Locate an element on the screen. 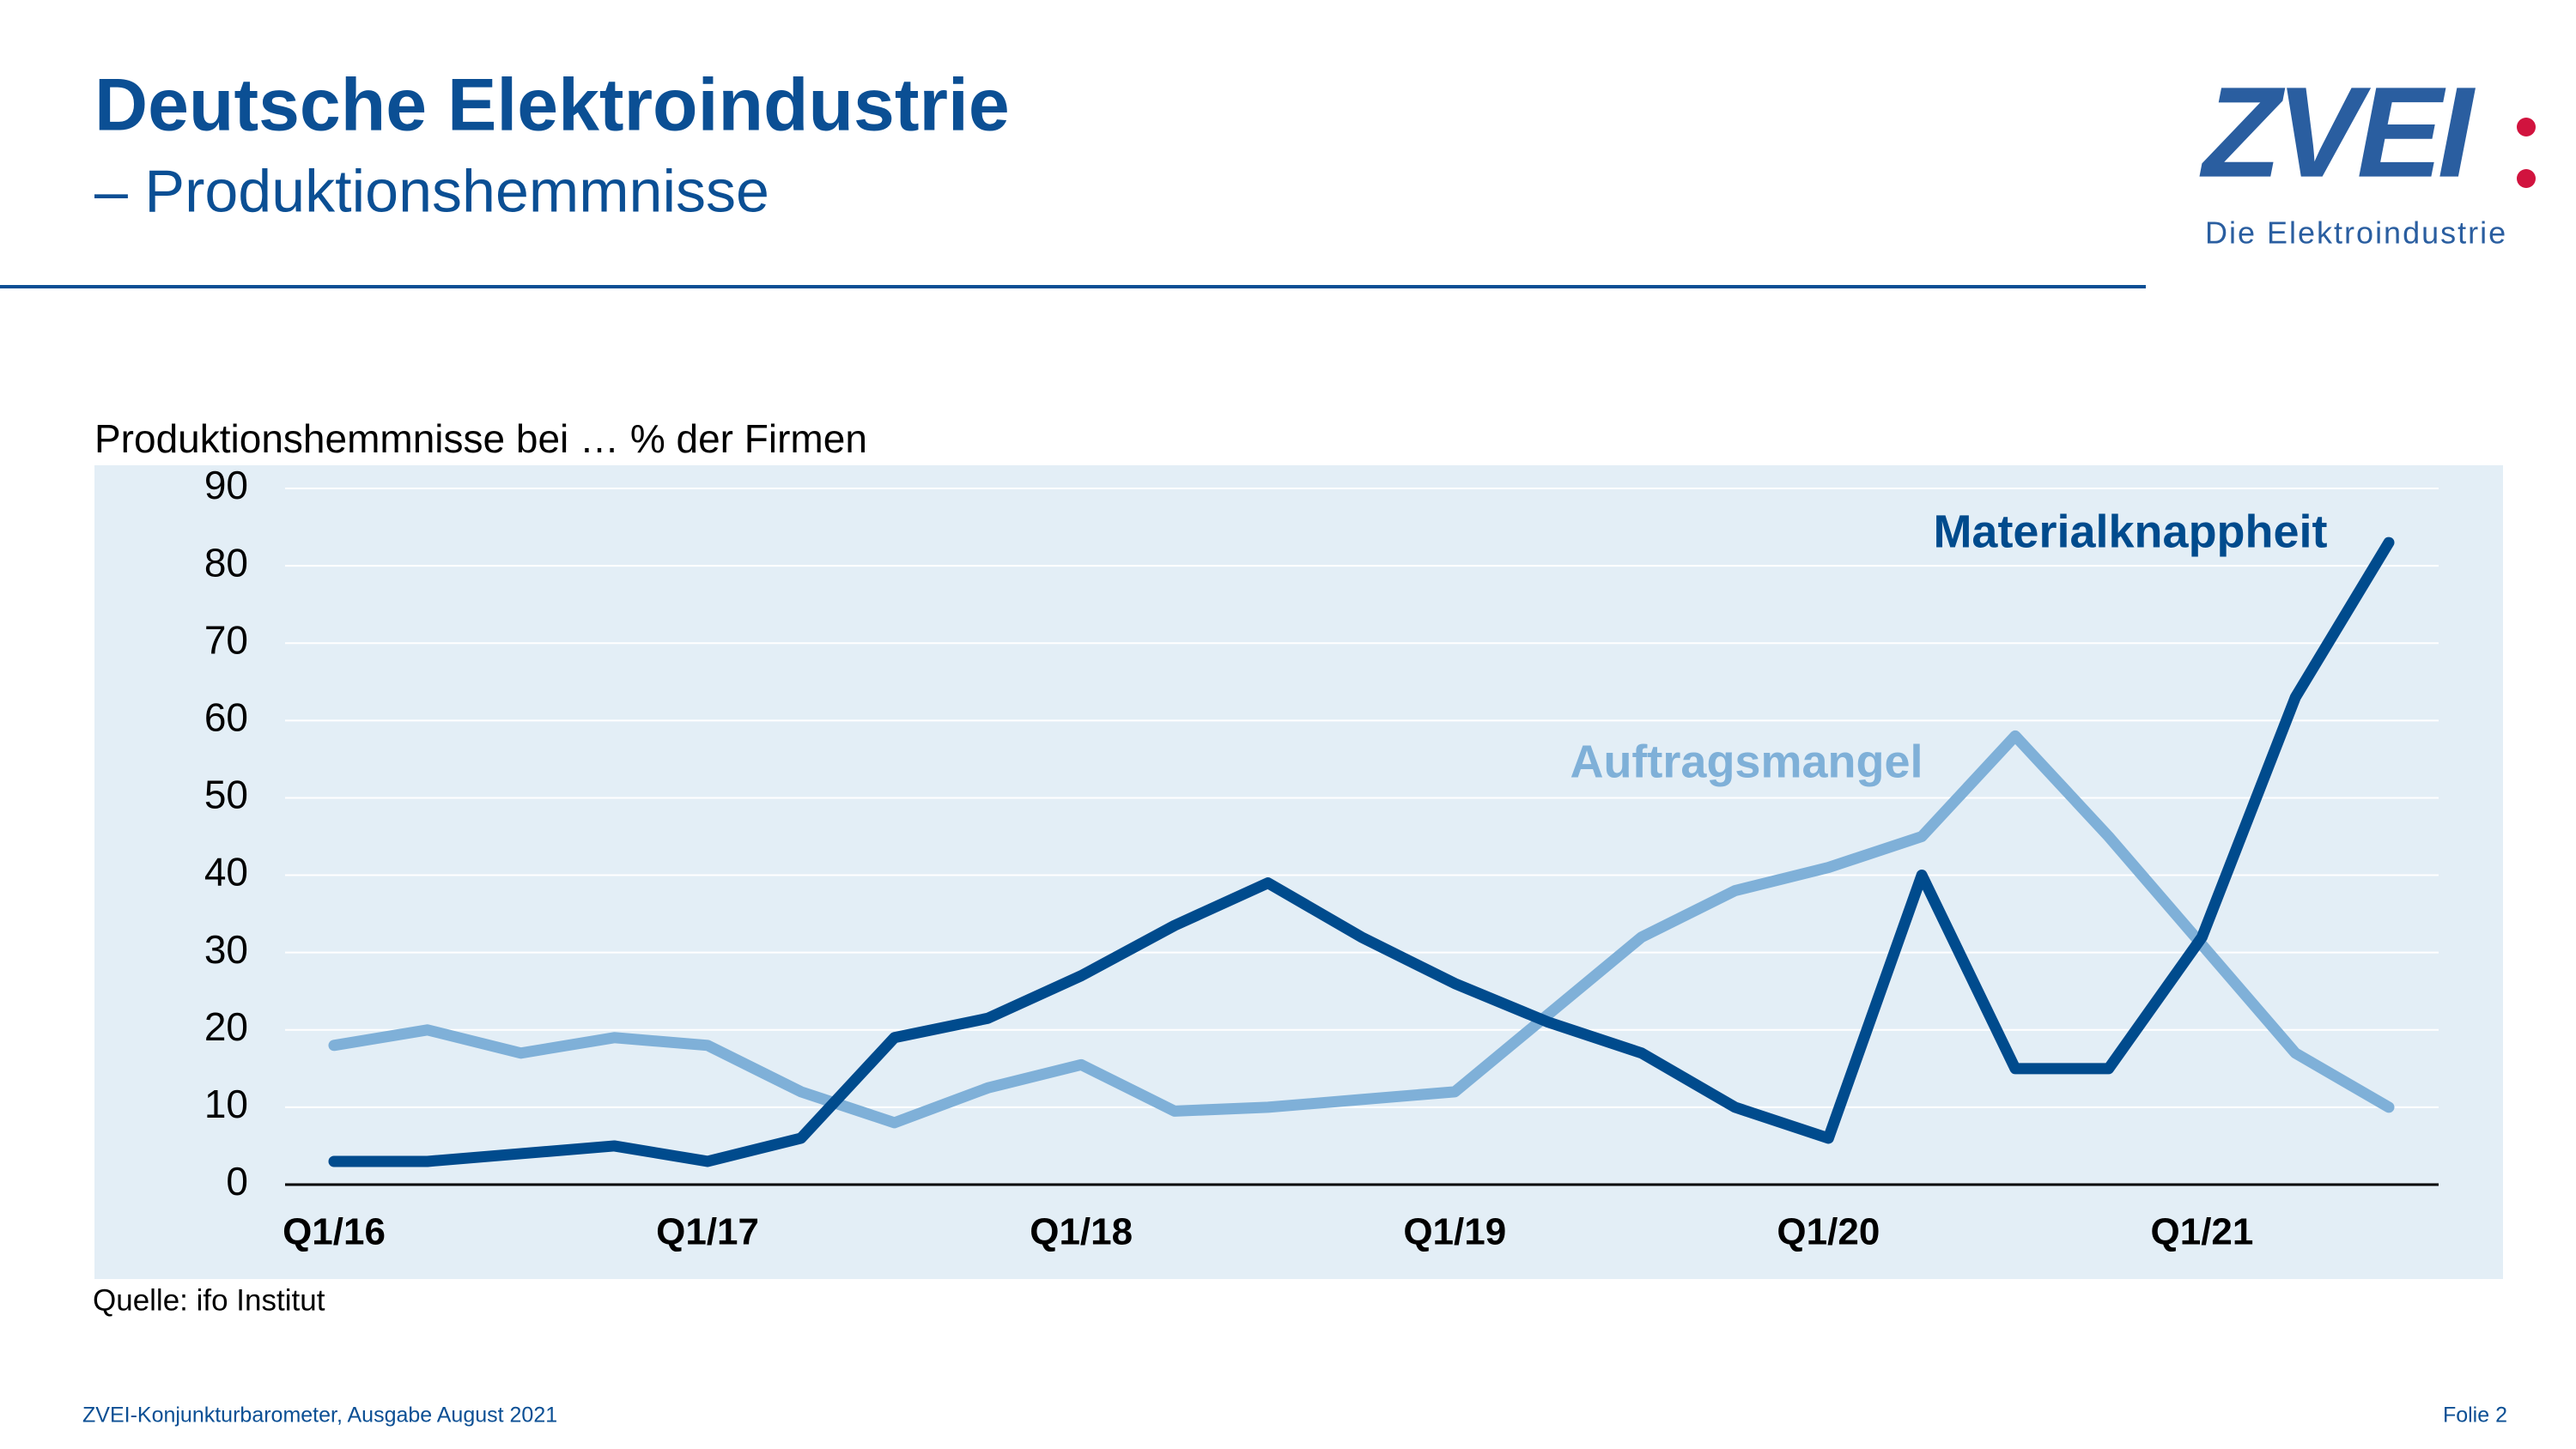 The width and height of the screenshot is (2576, 1449). subtitle: – Produktionshemmnisse is located at coordinates (431, 190).